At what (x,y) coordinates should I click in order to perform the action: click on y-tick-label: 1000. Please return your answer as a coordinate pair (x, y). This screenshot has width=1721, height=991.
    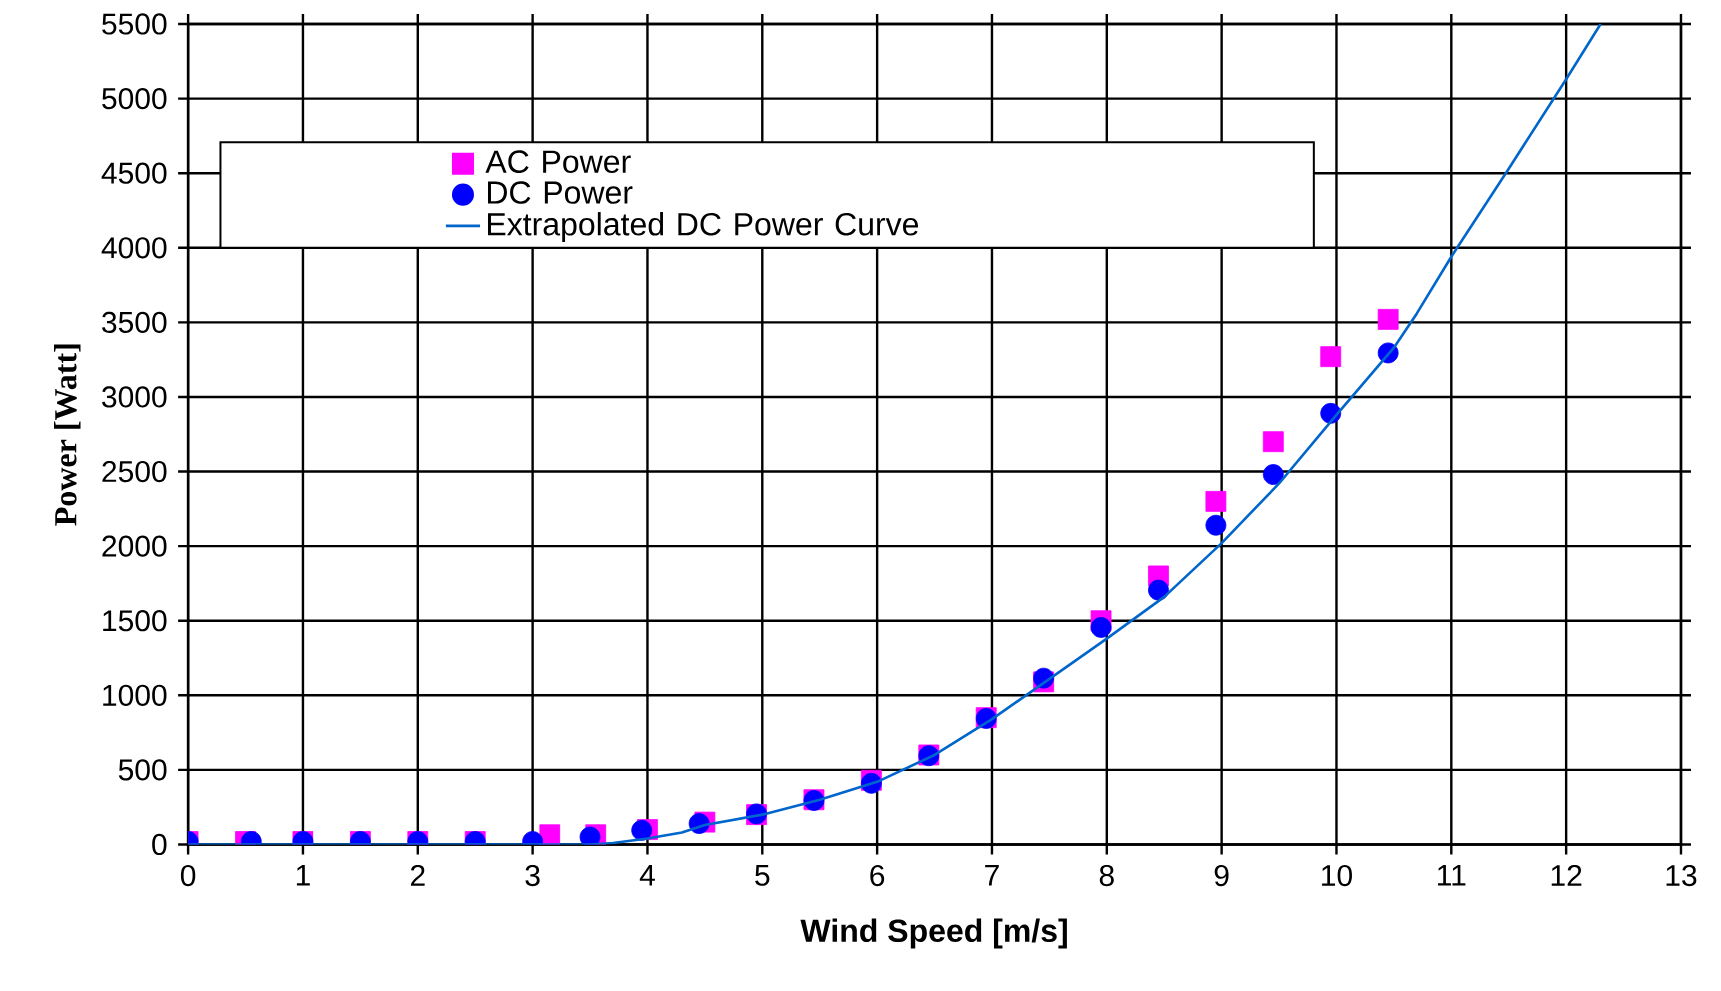
    Looking at the image, I should click on (135, 695).